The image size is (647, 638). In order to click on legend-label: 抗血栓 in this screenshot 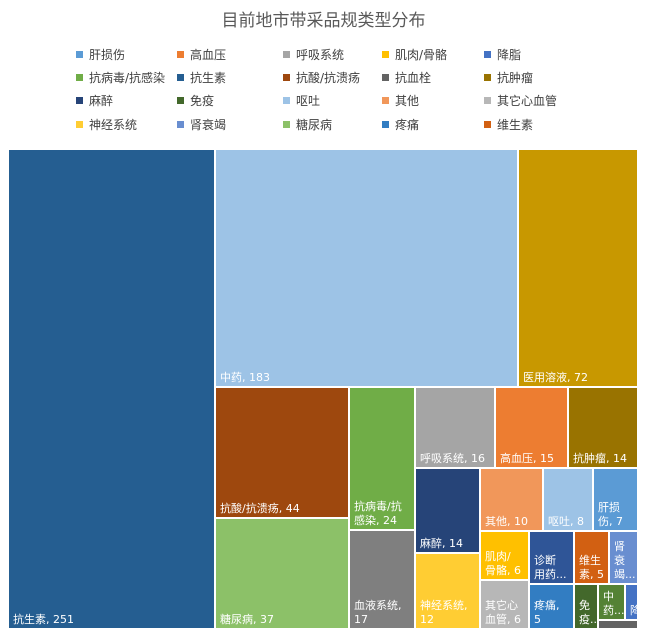, I will do `click(413, 78)`.